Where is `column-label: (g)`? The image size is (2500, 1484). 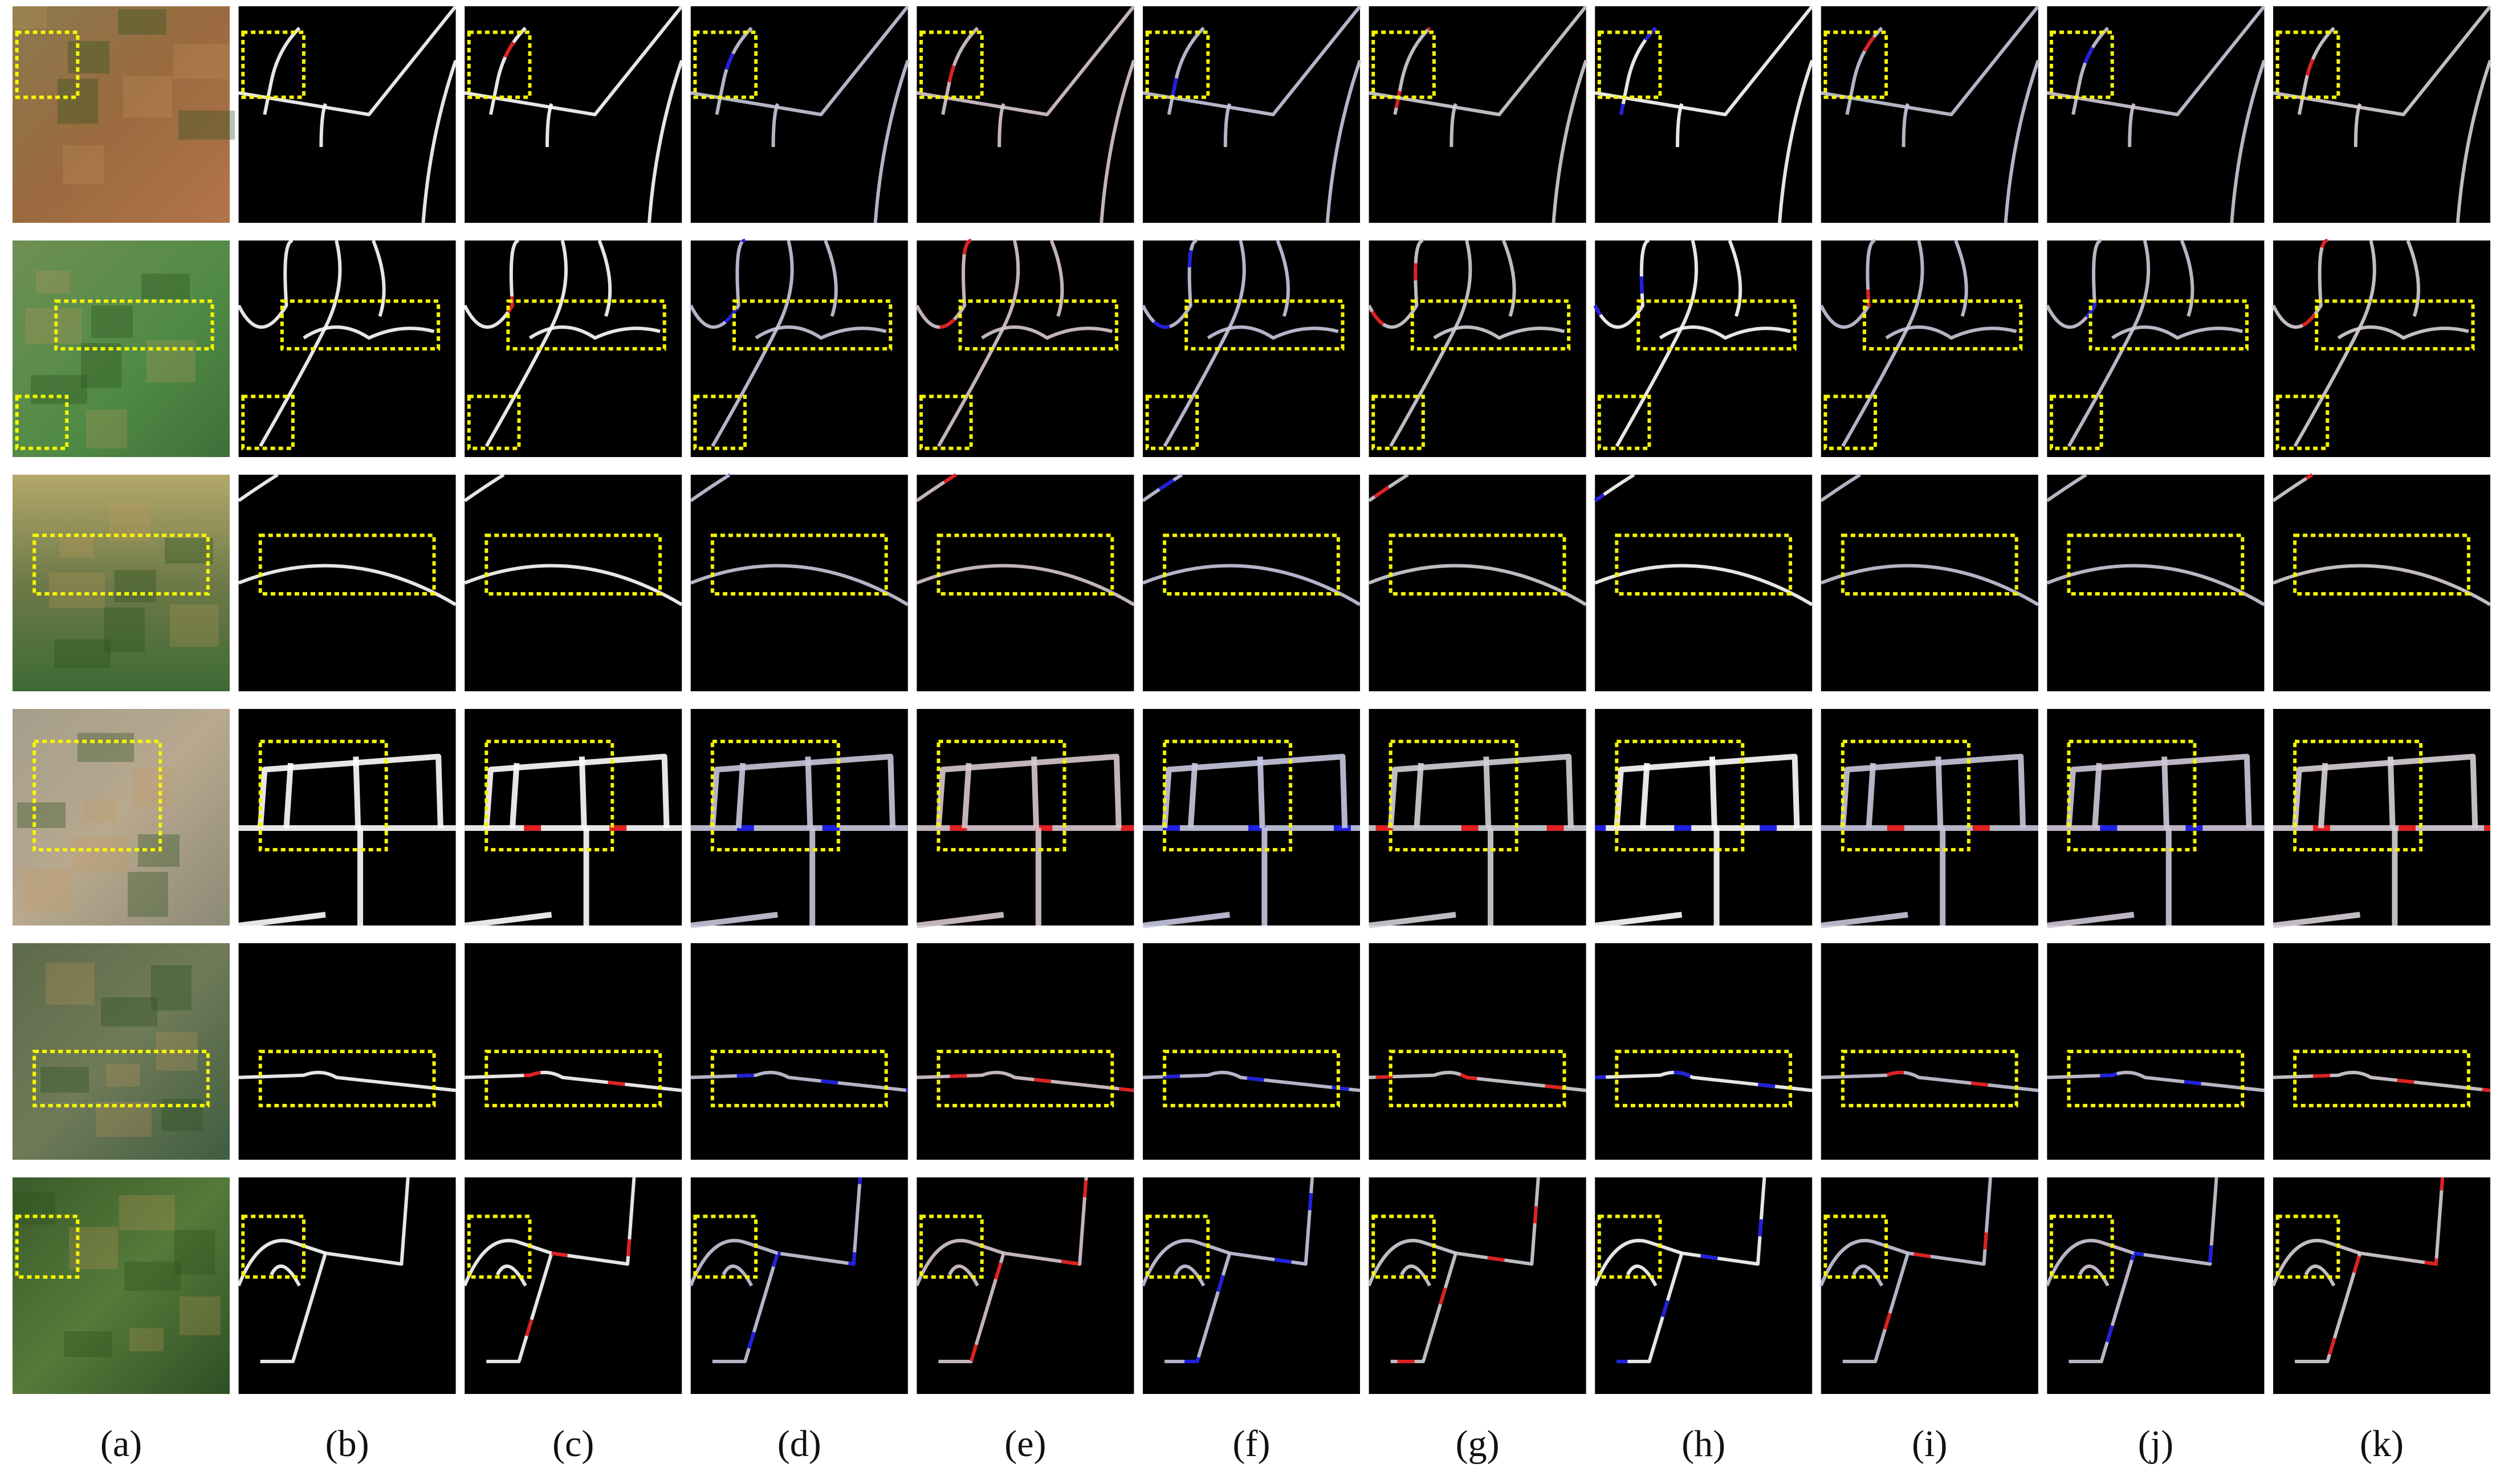
column-label: (g) is located at coordinates (1478, 1444).